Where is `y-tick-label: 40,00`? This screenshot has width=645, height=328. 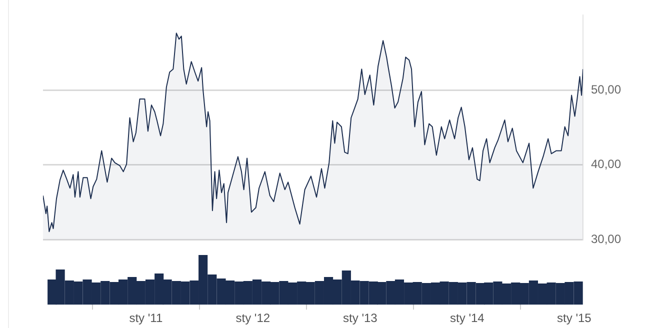 y-tick-label: 40,00 is located at coordinates (606, 164).